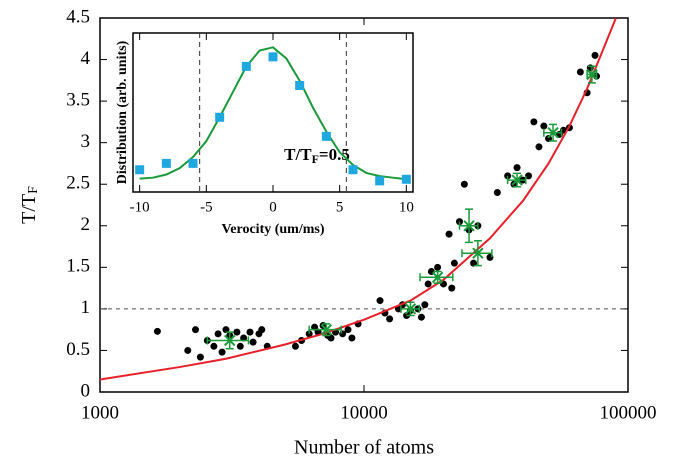  What do you see at coordinates (315, 159) in the screenshot?
I see `annotation-part: F` at bounding box center [315, 159].